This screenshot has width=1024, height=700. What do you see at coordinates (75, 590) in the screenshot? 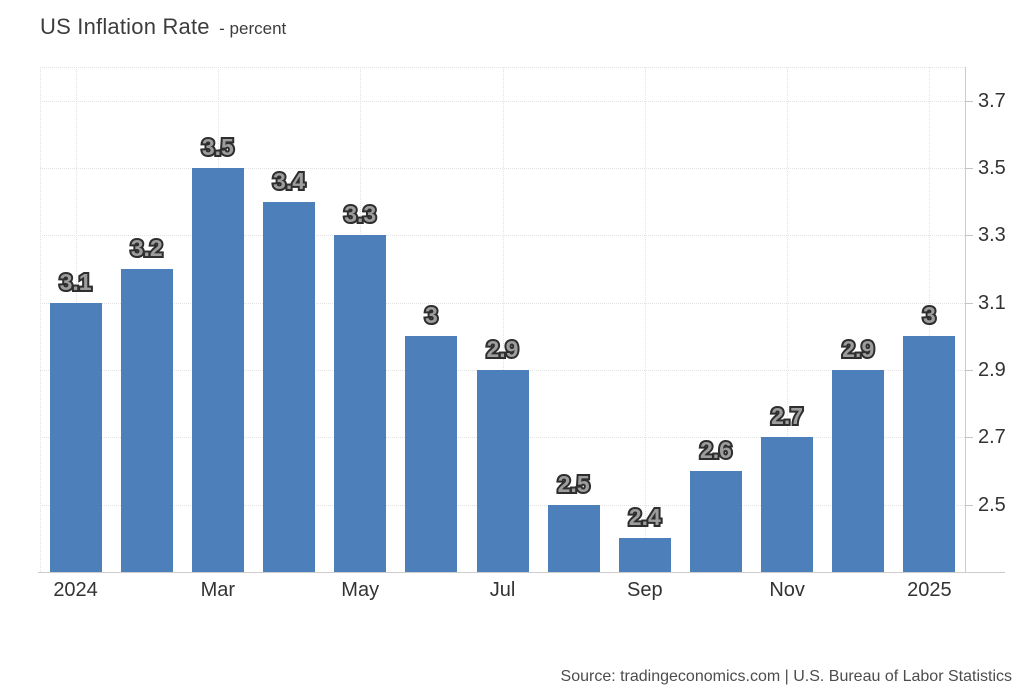
I see `x-tick-label: 2024` at bounding box center [75, 590].